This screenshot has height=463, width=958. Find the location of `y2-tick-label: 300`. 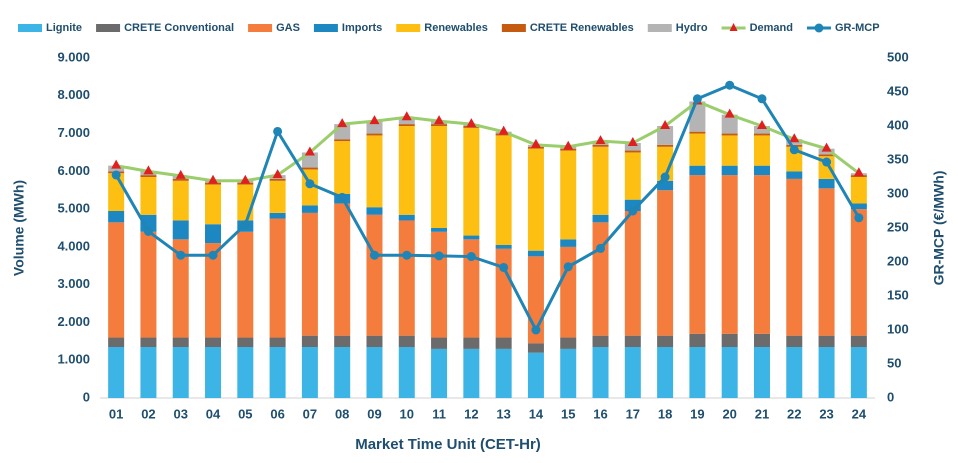

y2-tick-label: 300 is located at coordinates (898, 192).